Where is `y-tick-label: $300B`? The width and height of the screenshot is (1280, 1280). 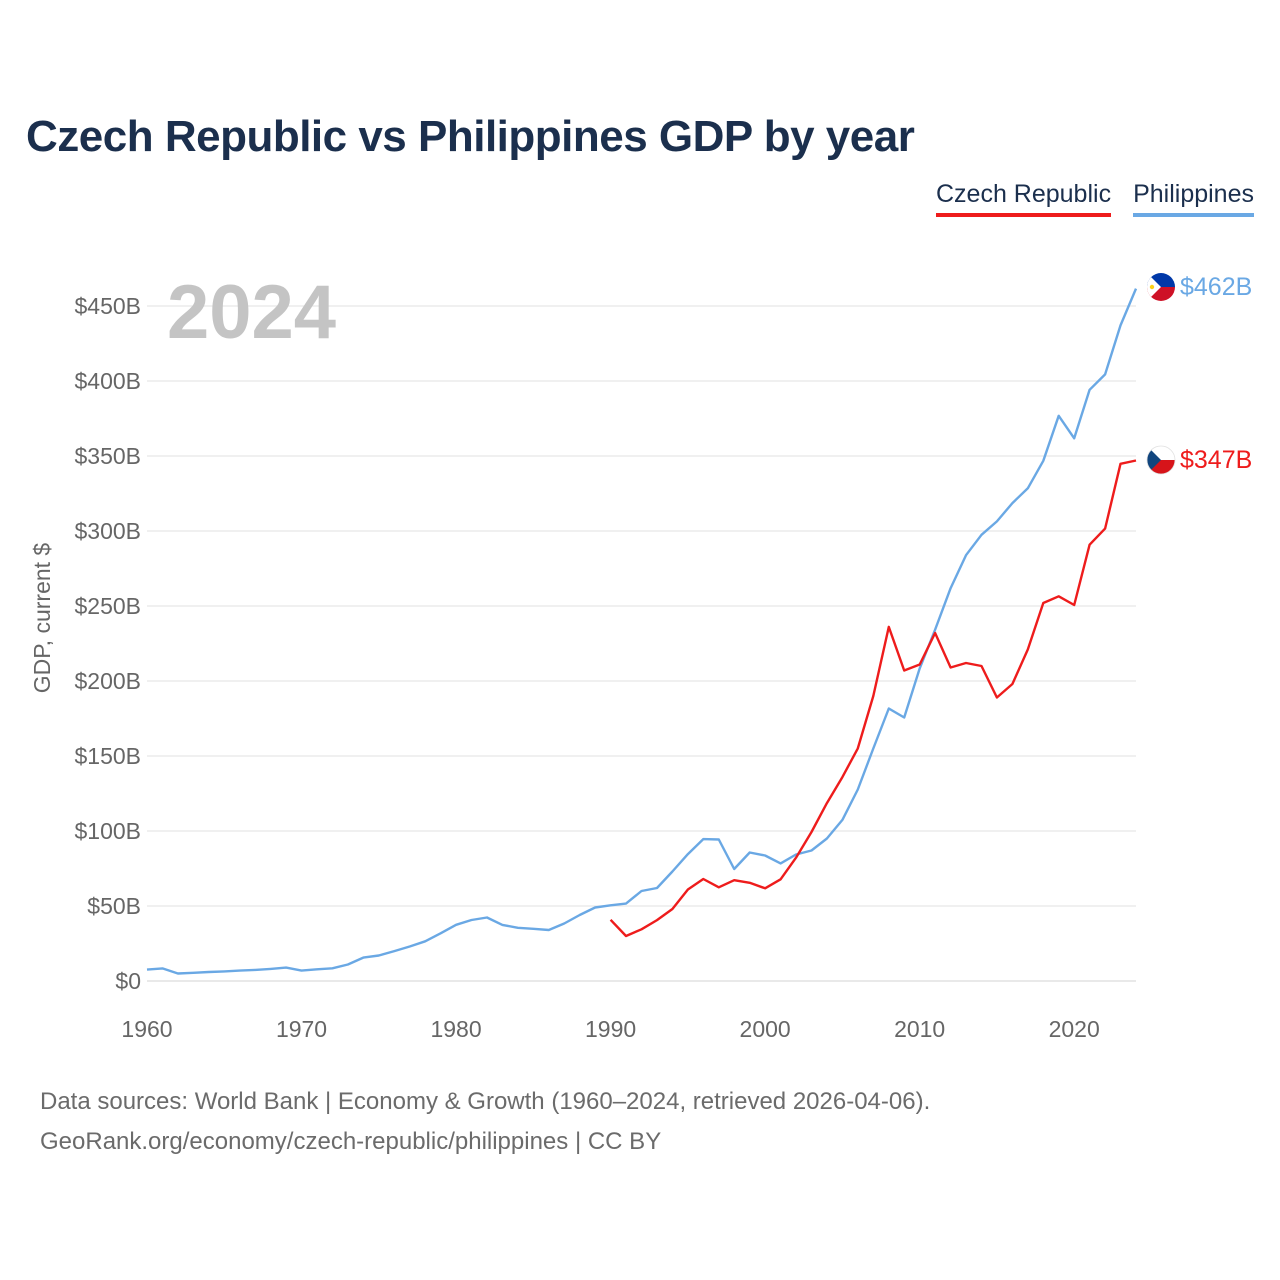
y-tick-label: $300B is located at coordinates (107, 531).